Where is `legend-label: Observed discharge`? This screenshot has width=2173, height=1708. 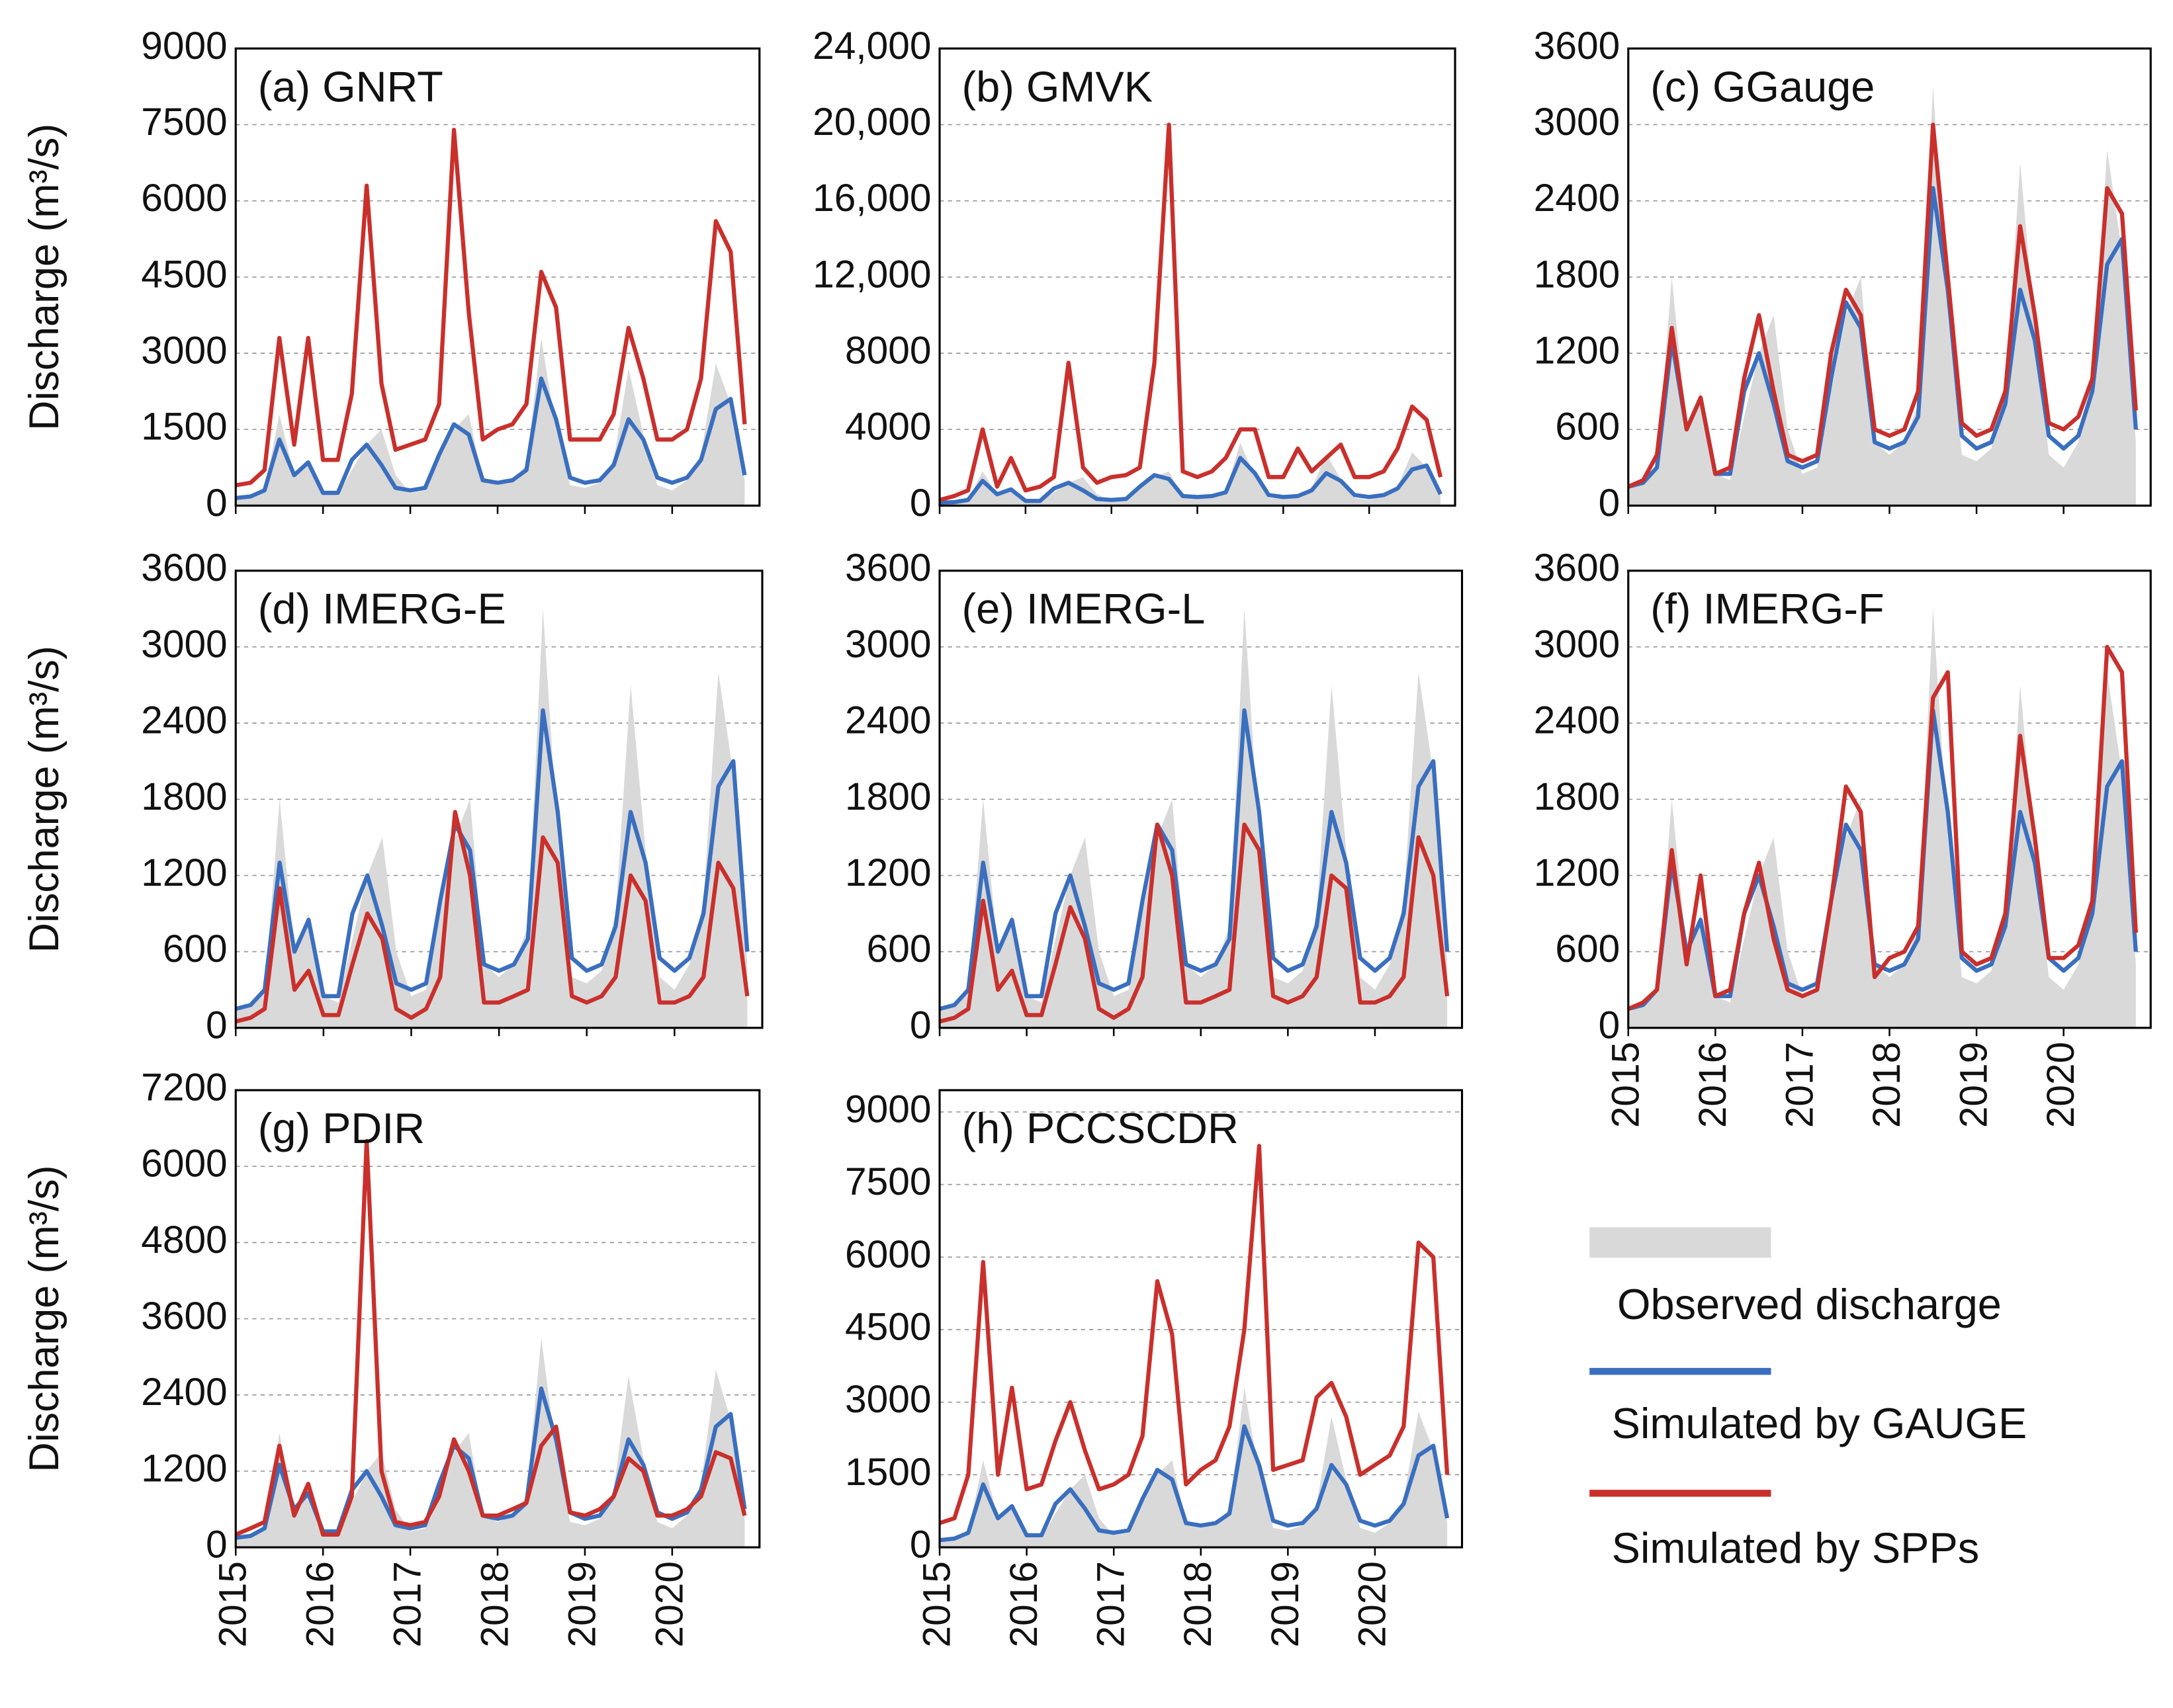
legend-label: Observed discharge is located at coordinates (1809, 1304).